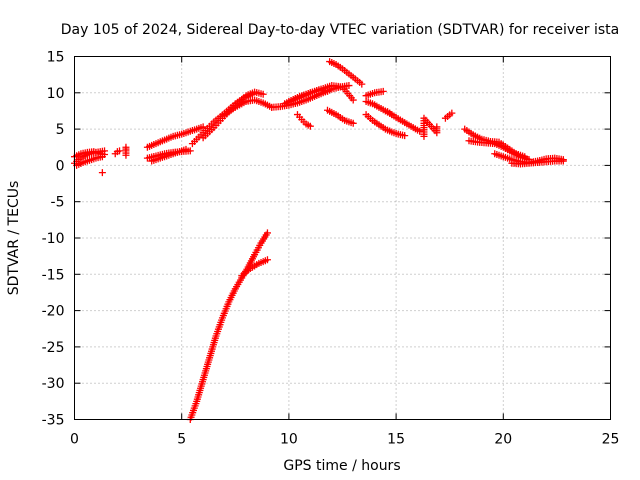 Image resolution: width=640 pixels, height=480 pixels. What do you see at coordinates (14, 238) in the screenshot?
I see `y-axis-title: SDTVAR / TECUs` at bounding box center [14, 238].